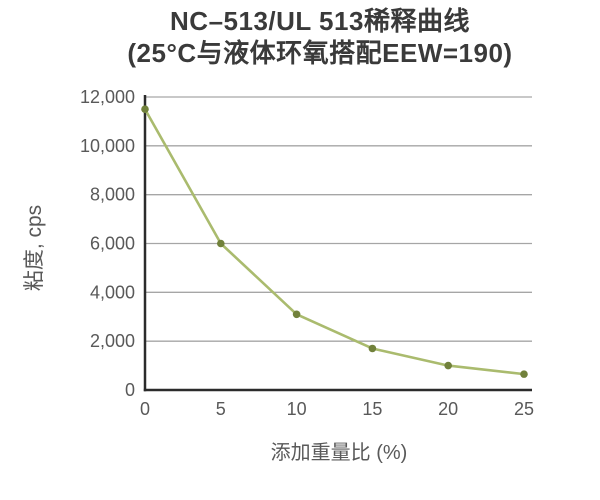 Image resolution: width=600 pixels, height=500 pixels. What do you see at coordinates (107, 97) in the screenshot?
I see `y-tick-label: 12,000` at bounding box center [107, 97].